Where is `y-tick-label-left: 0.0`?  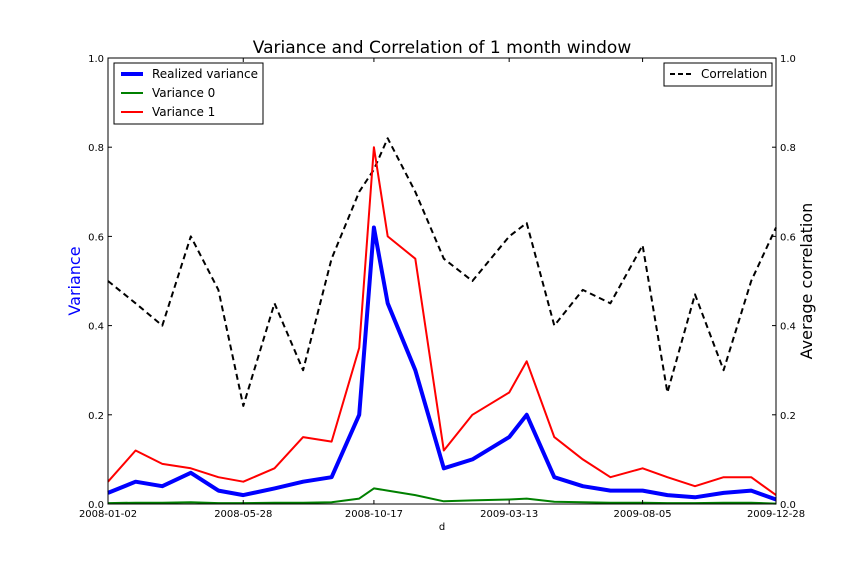 y-tick-label-left: 0.0 is located at coordinates (96, 505).